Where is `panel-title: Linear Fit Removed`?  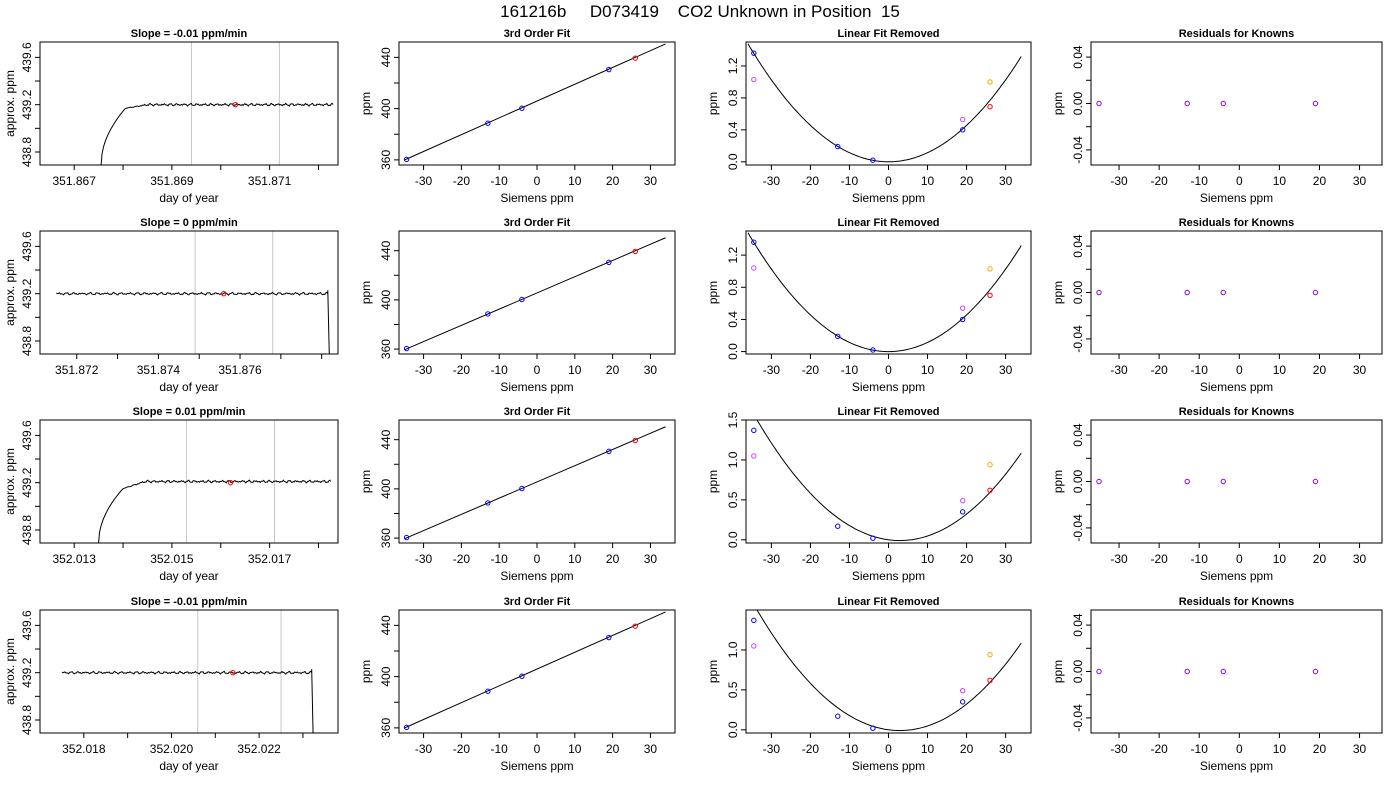 panel-title: Linear Fit Removed is located at coordinates (888, 602).